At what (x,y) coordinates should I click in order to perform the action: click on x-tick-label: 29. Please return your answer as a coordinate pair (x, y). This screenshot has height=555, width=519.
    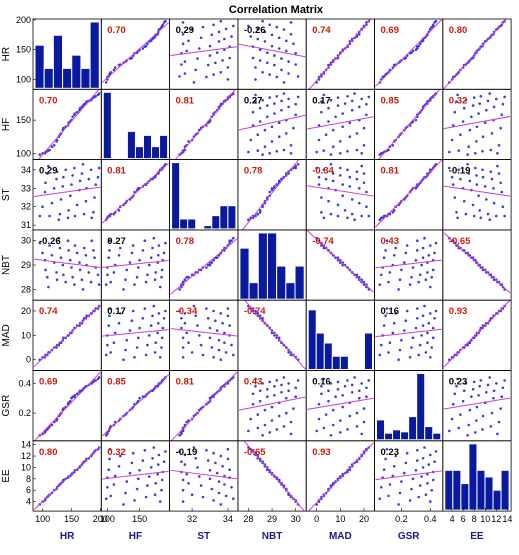
    Looking at the image, I should click on (272, 519).